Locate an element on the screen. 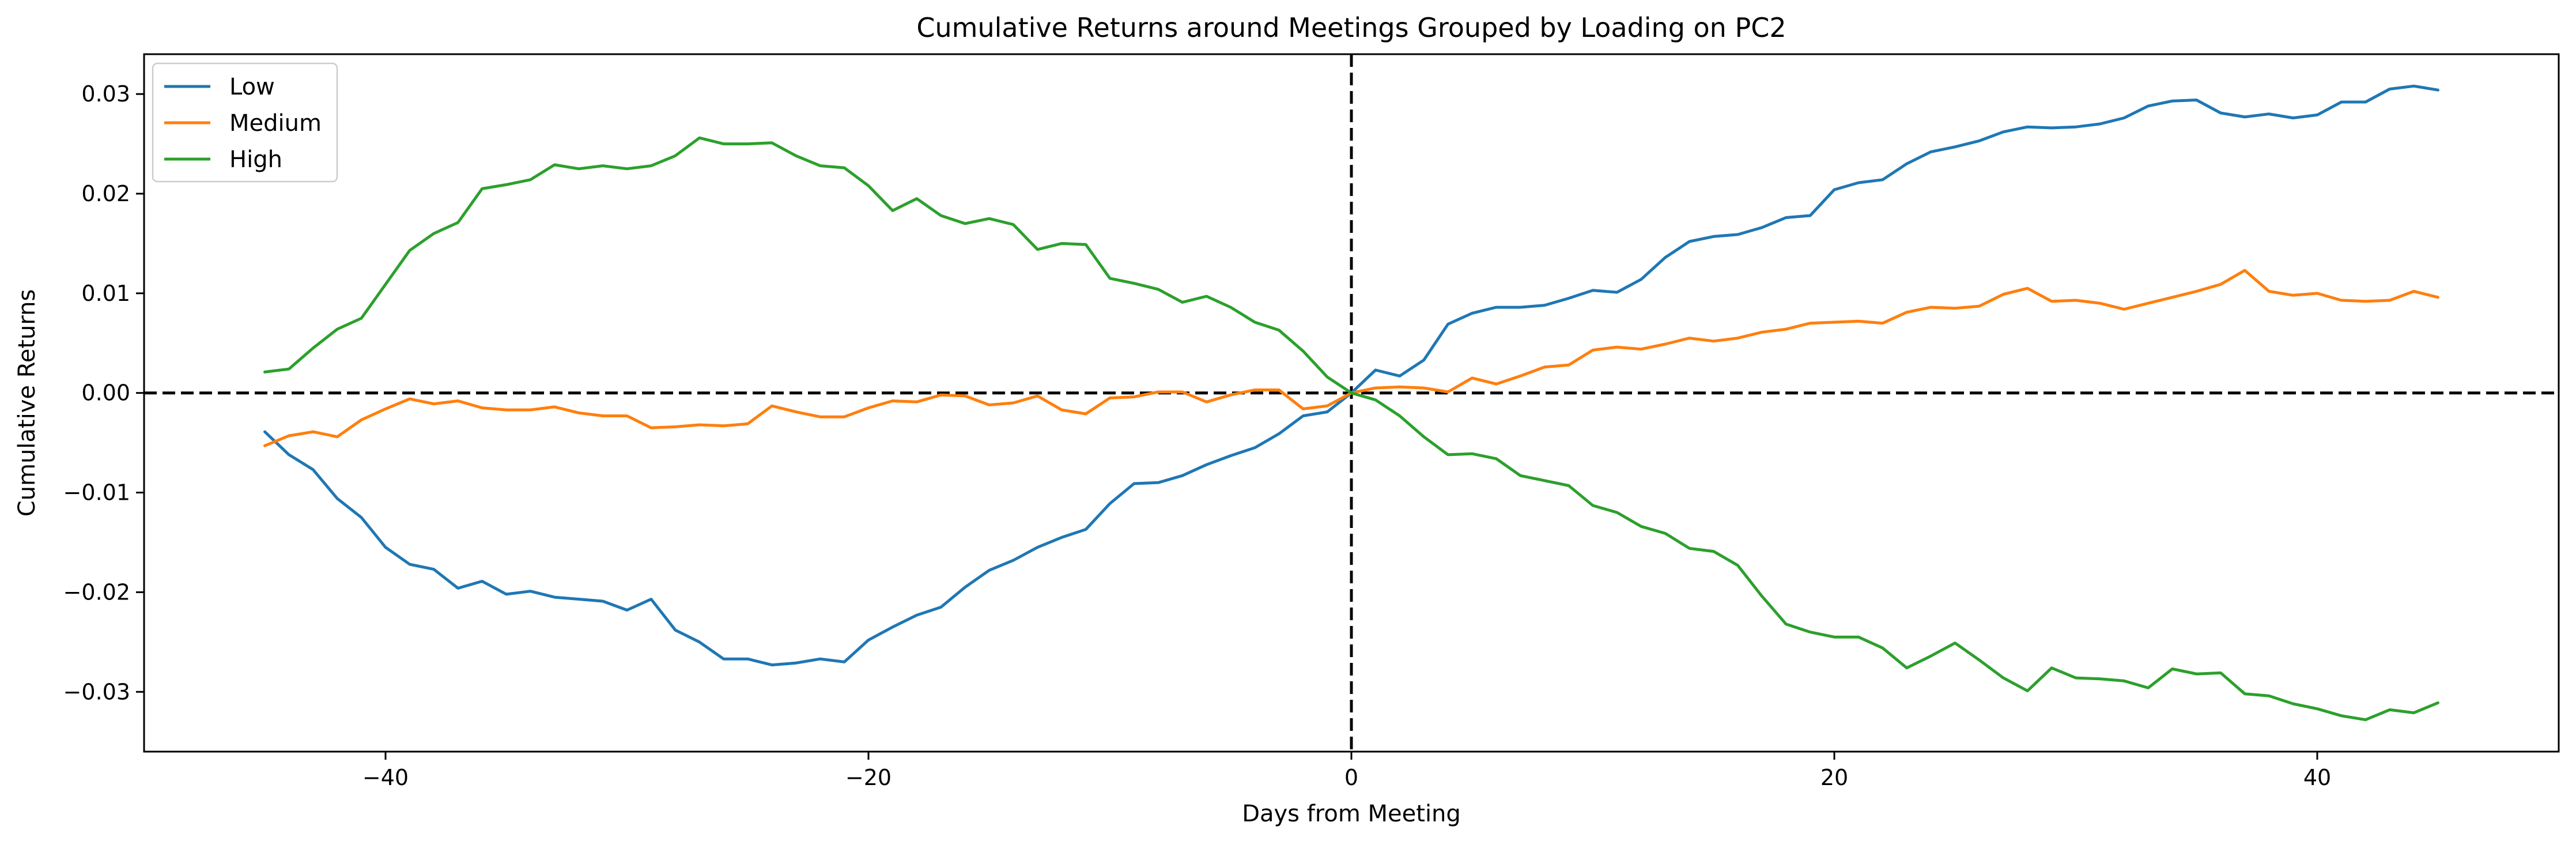 The width and height of the screenshot is (2576, 845). legend: Low Medium High is located at coordinates (245, 122).